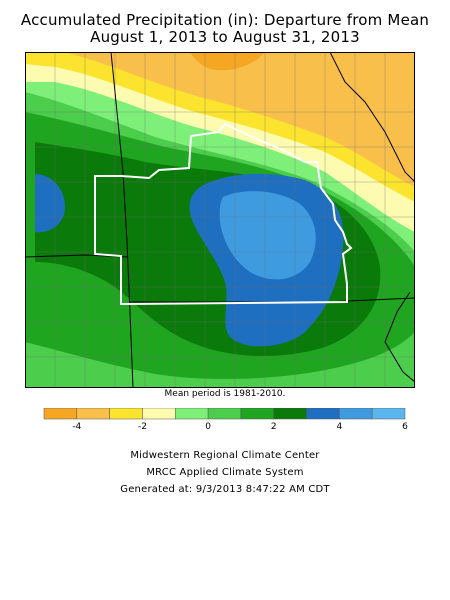 Image resolution: width=450 pixels, height=600 pixels. Describe the element at coordinates (225, 489) in the screenshot. I see `credit-line-generated: Generated at: 9/3/2013 8:47:22 AM CDT` at that location.